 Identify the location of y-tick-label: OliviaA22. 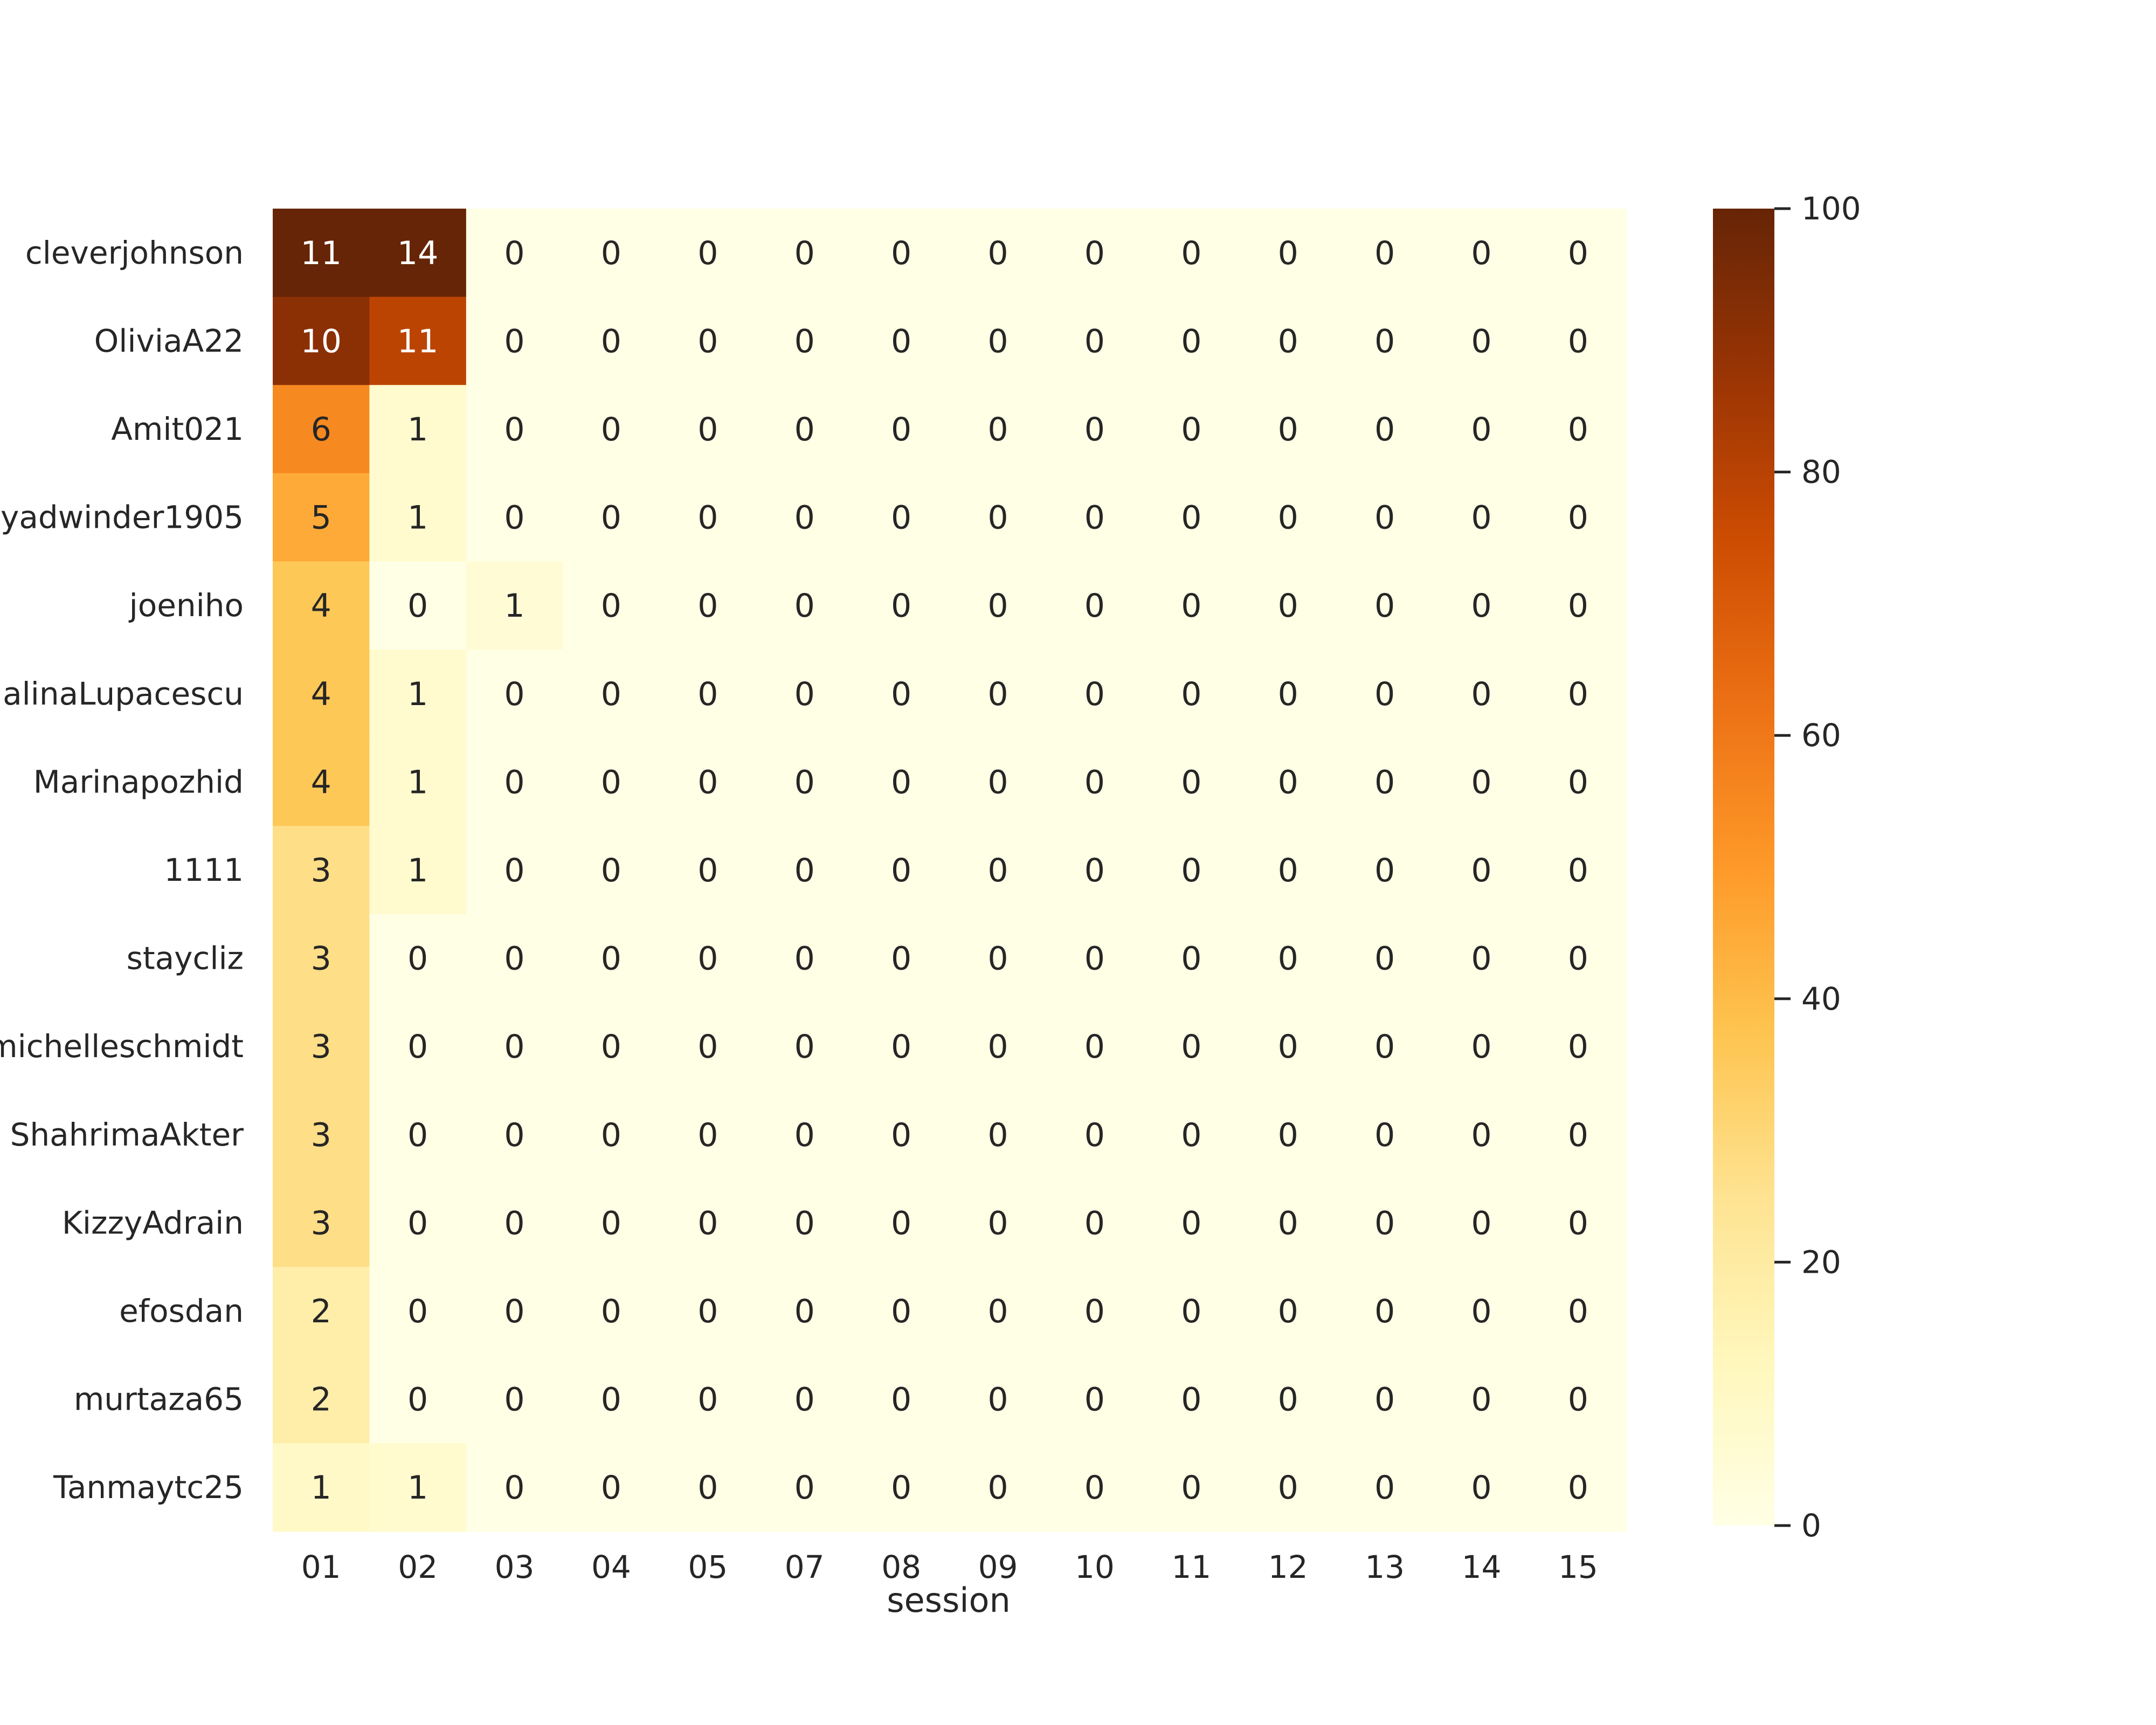
(169, 340).